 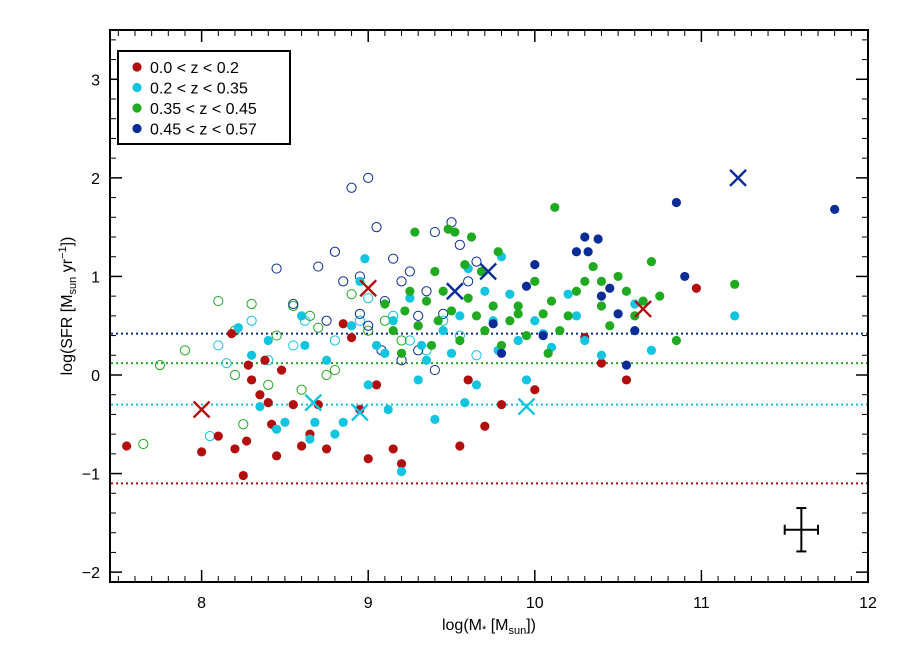 What do you see at coordinates (137, 67) in the screenshot?
I see `legend-marker` at bounding box center [137, 67].